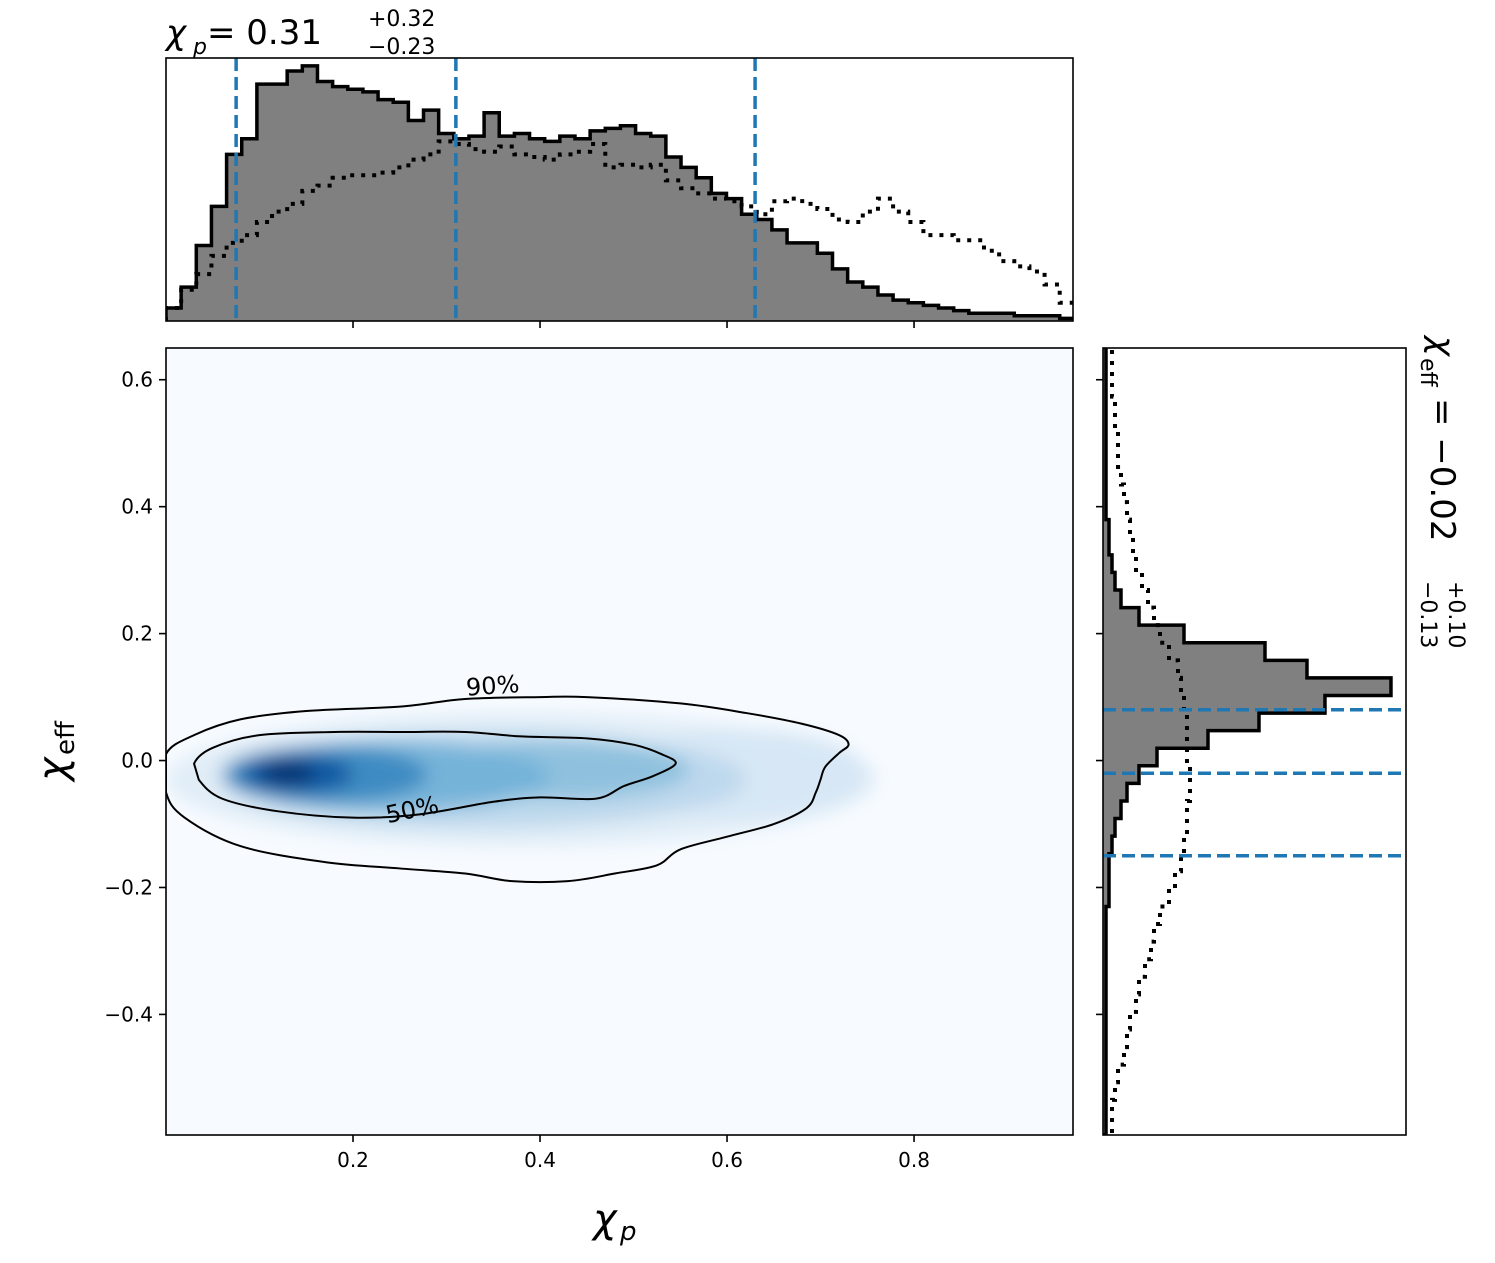 This screenshot has width=1495, height=1263. I want to click on joint-x-axis-title: χ p, so click(614, 1221).